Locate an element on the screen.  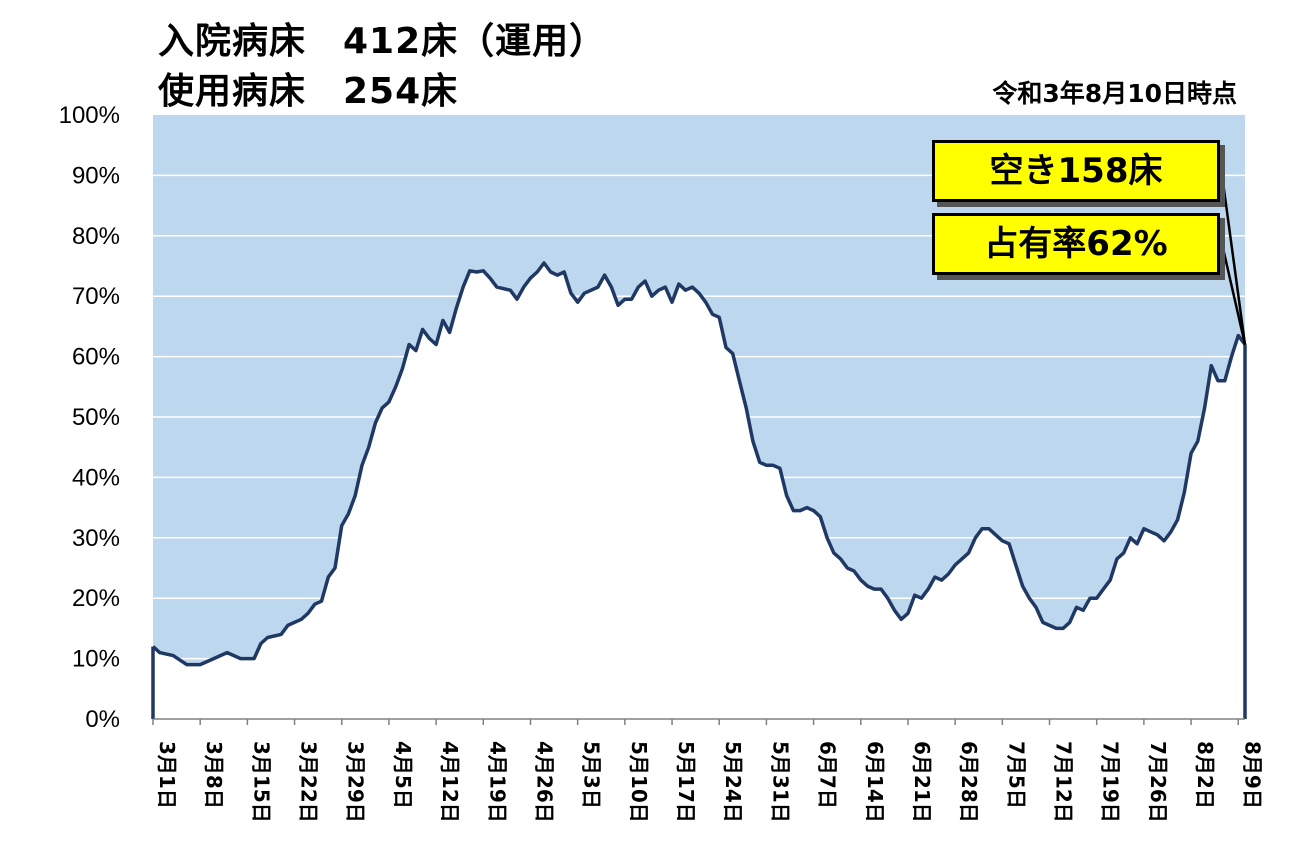
vacant-beds-callout: 空き158床 is located at coordinates (1076, 171).